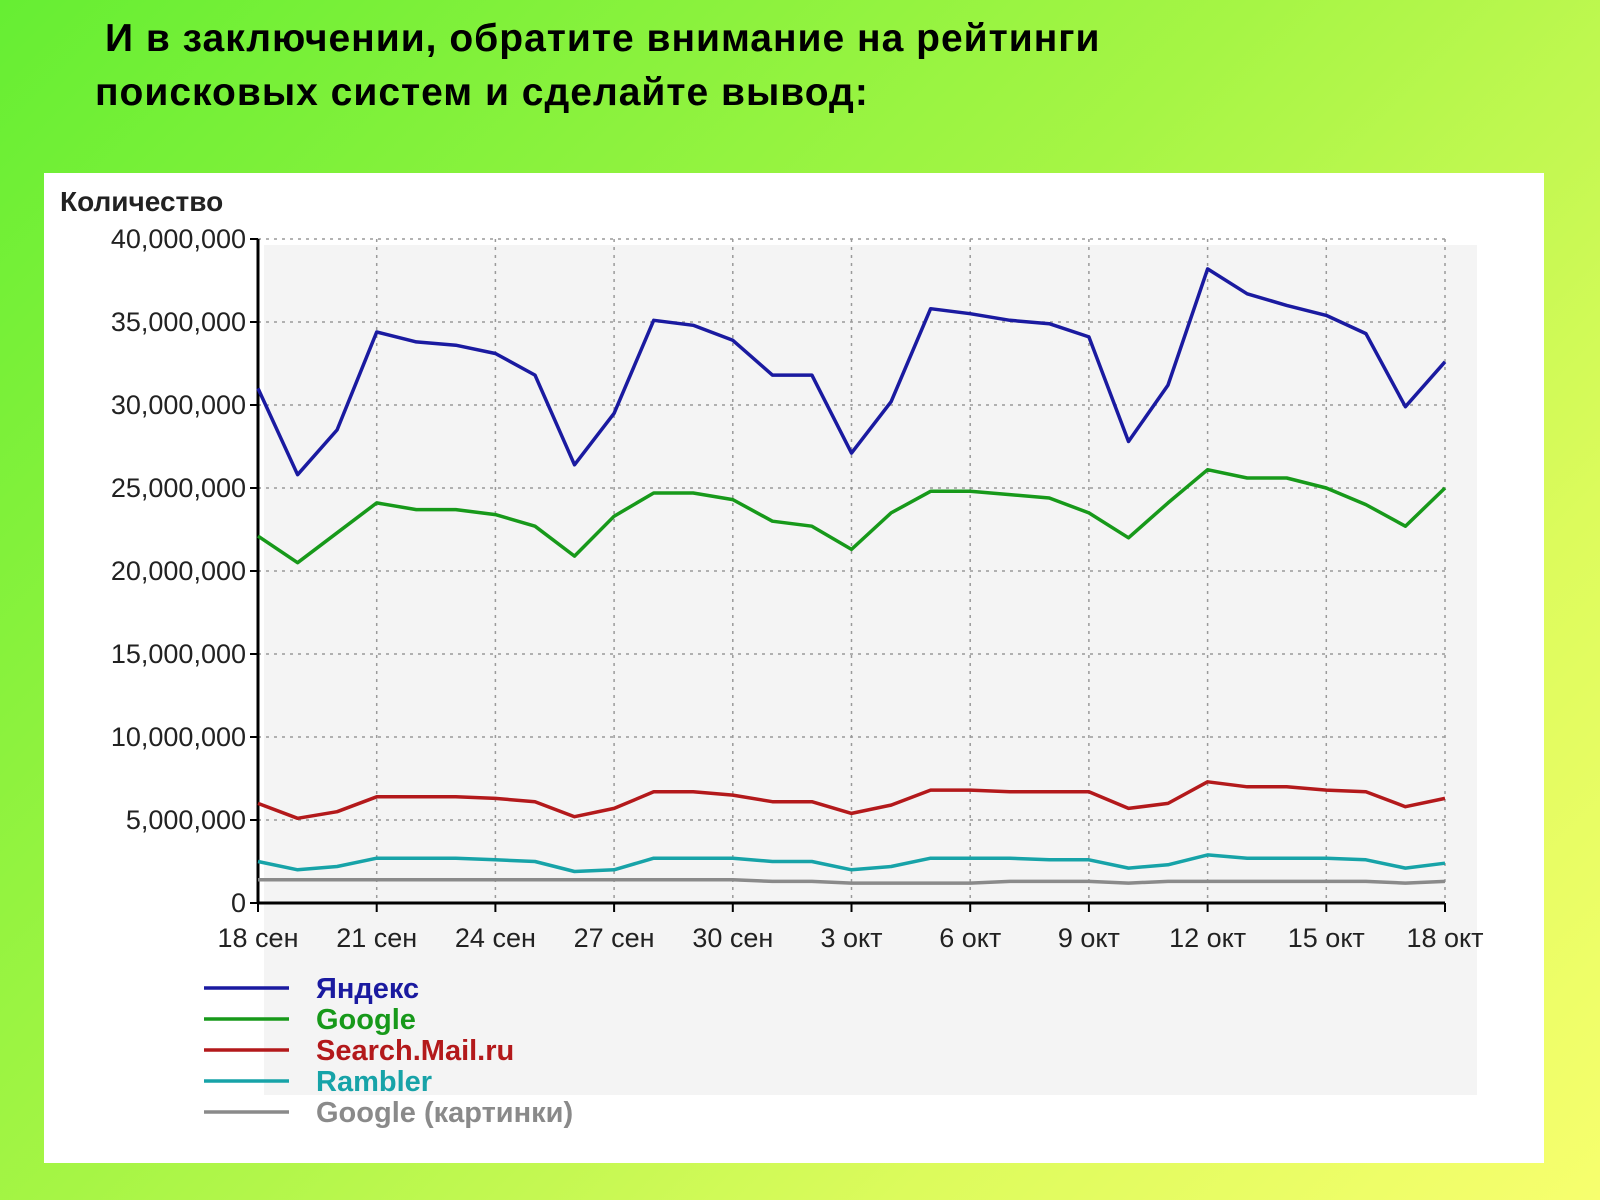  Describe the element at coordinates (614, 938) in the screenshot. I see `x-tick-label: 27 сен` at that location.